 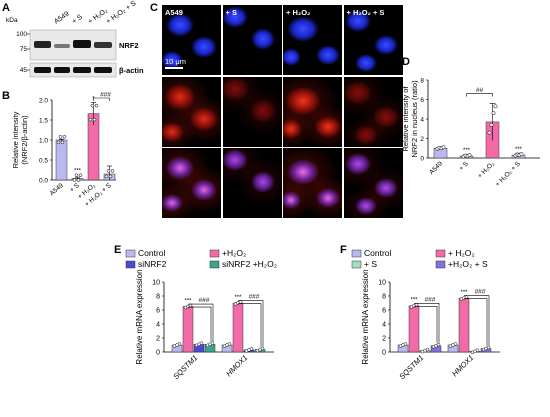 What do you see at coordinates (406, 62) in the screenshot?
I see `panel-label-d: D` at bounding box center [406, 62].